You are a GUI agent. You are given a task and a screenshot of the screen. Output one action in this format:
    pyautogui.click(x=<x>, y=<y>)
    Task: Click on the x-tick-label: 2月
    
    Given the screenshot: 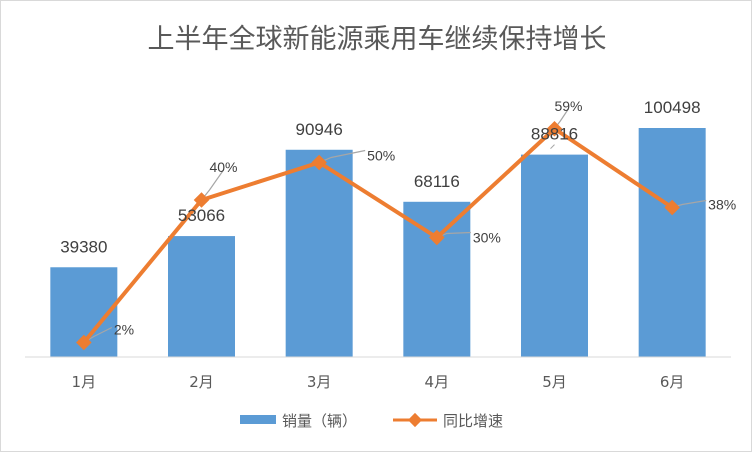 What is the action you would take?
    pyautogui.click(x=201, y=382)
    